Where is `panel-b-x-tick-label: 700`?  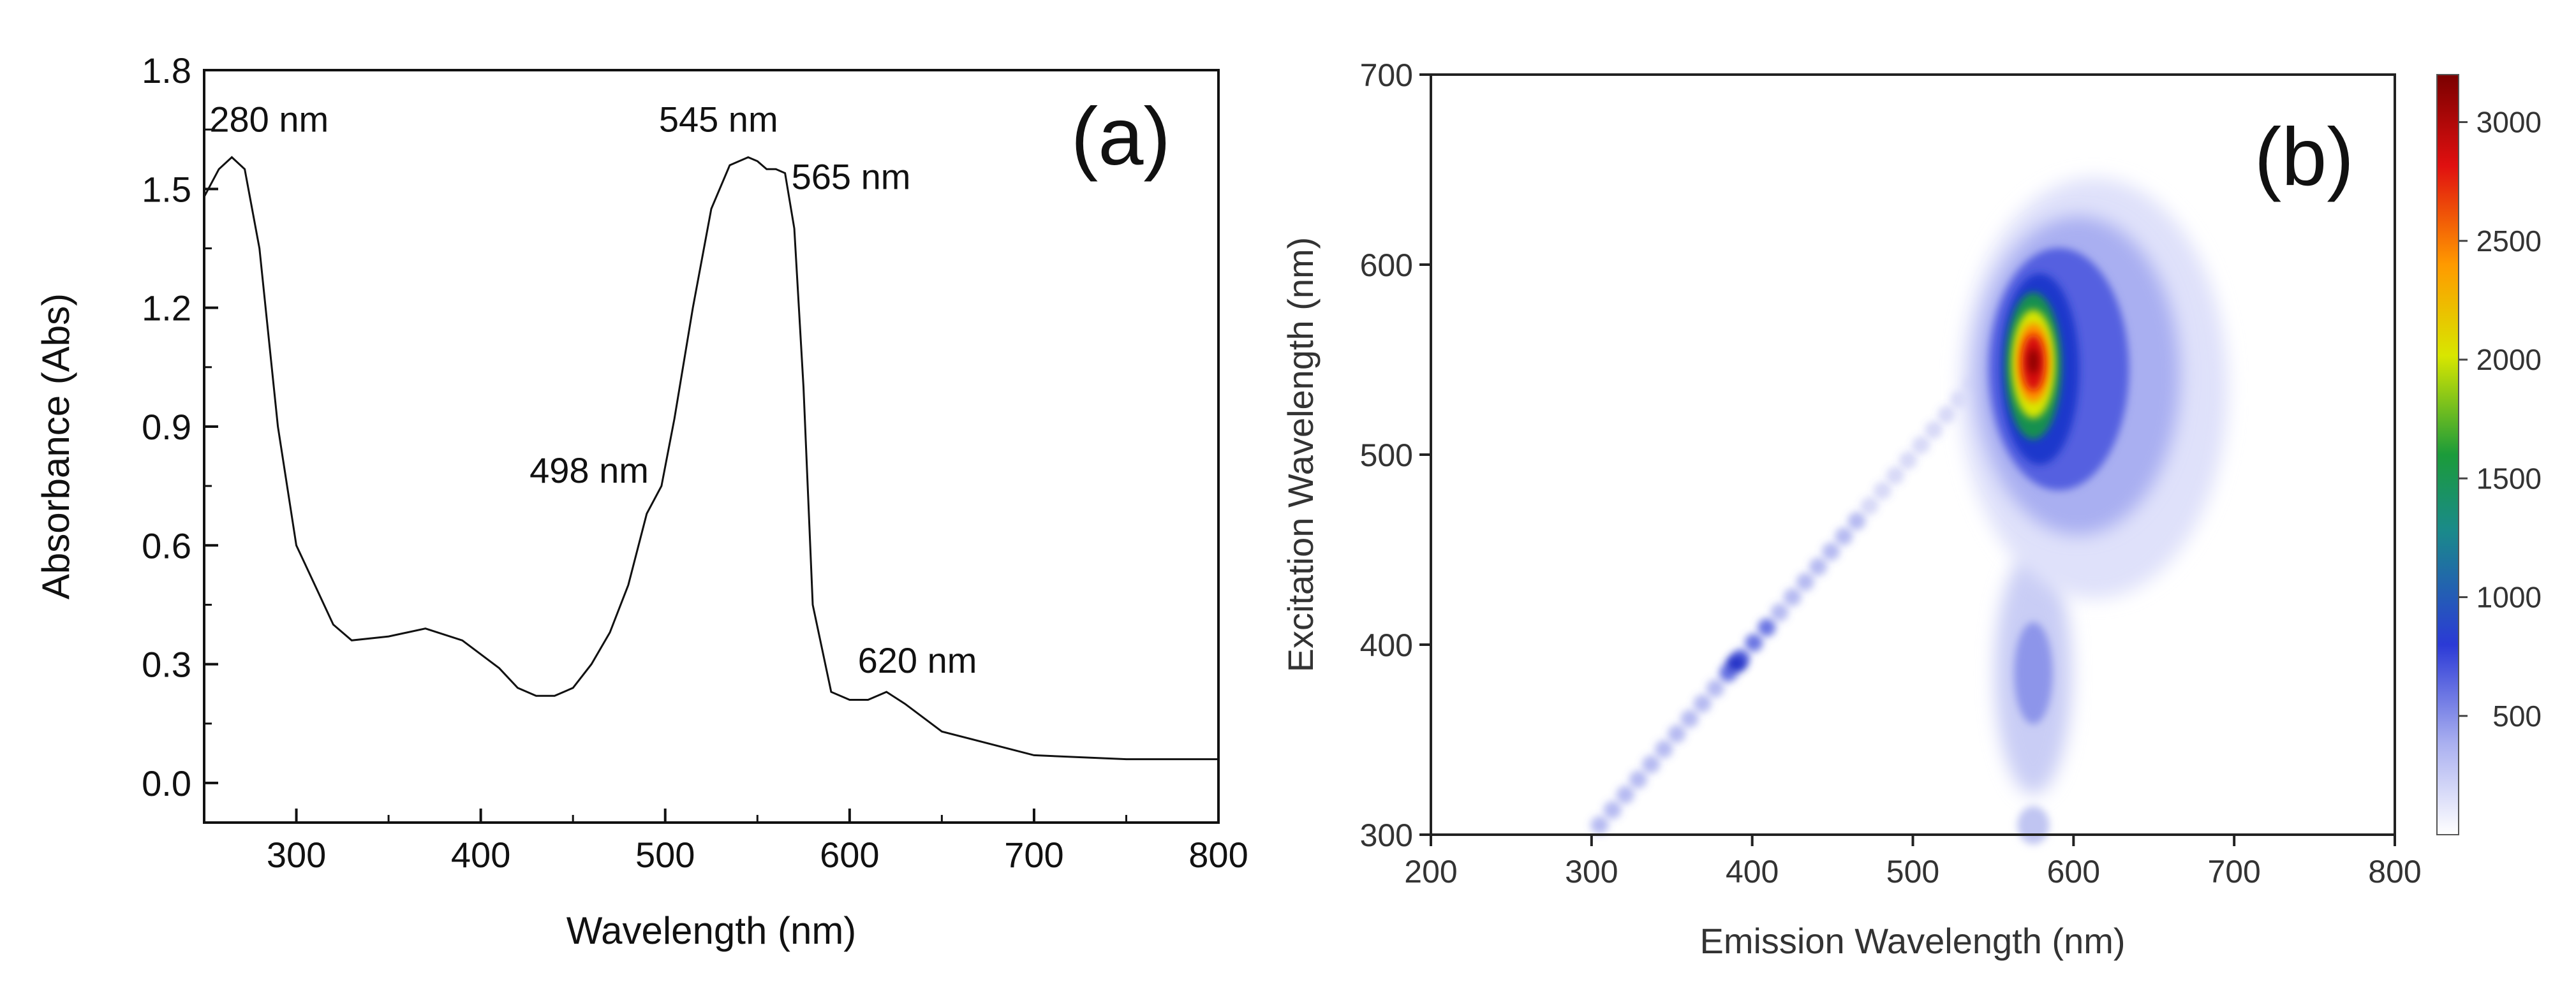 panel-b-x-tick-label: 700 is located at coordinates (2233, 872).